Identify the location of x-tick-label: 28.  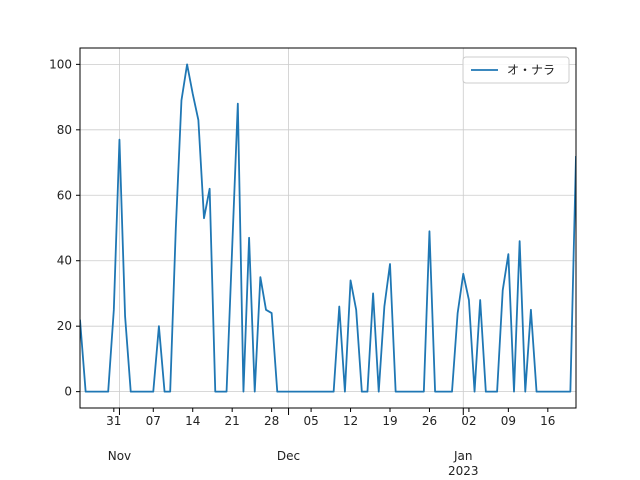
(271, 421).